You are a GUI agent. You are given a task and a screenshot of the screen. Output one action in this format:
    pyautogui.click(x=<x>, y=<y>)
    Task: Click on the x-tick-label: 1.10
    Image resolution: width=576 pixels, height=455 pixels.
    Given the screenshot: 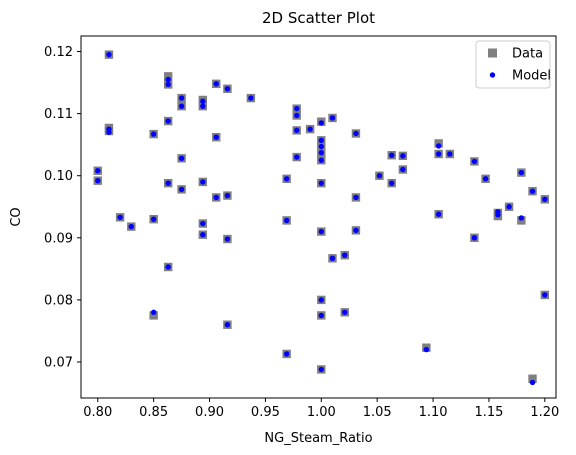 What is the action you would take?
    pyautogui.click(x=433, y=412)
    